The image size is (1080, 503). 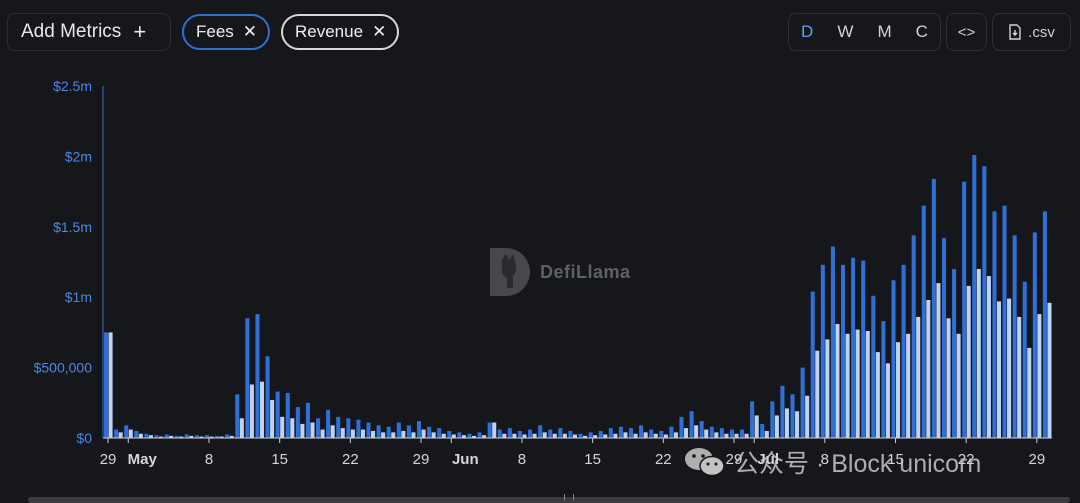 I want to click on metric-chip-revenue: Revenue ✕, so click(x=340, y=32).